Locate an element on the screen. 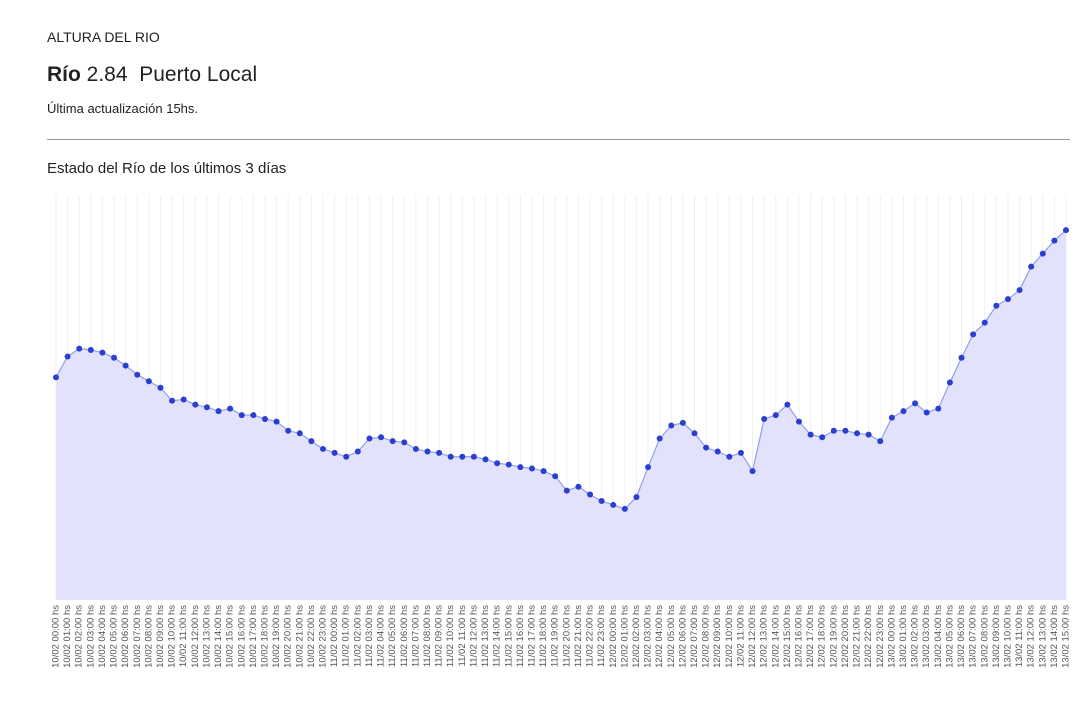  x-tick-label: 10/02 20:00 hs is located at coordinates (288, 636).